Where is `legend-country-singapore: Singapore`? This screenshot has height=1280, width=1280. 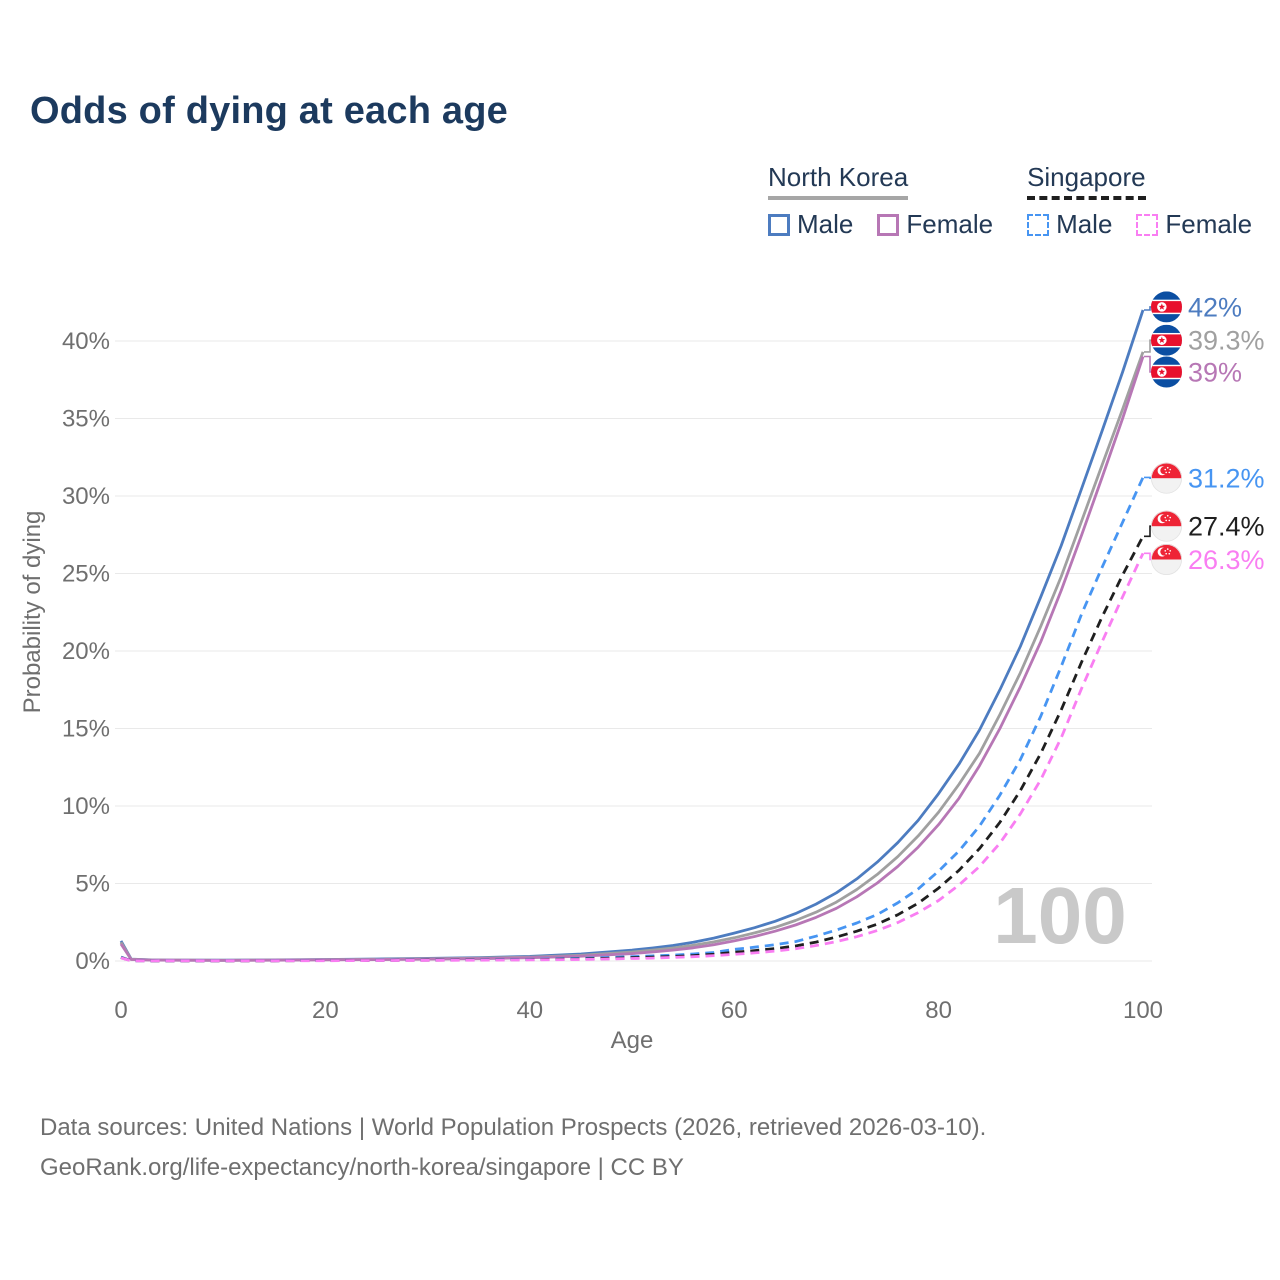 legend-country-singapore: Singapore is located at coordinates (1086, 181).